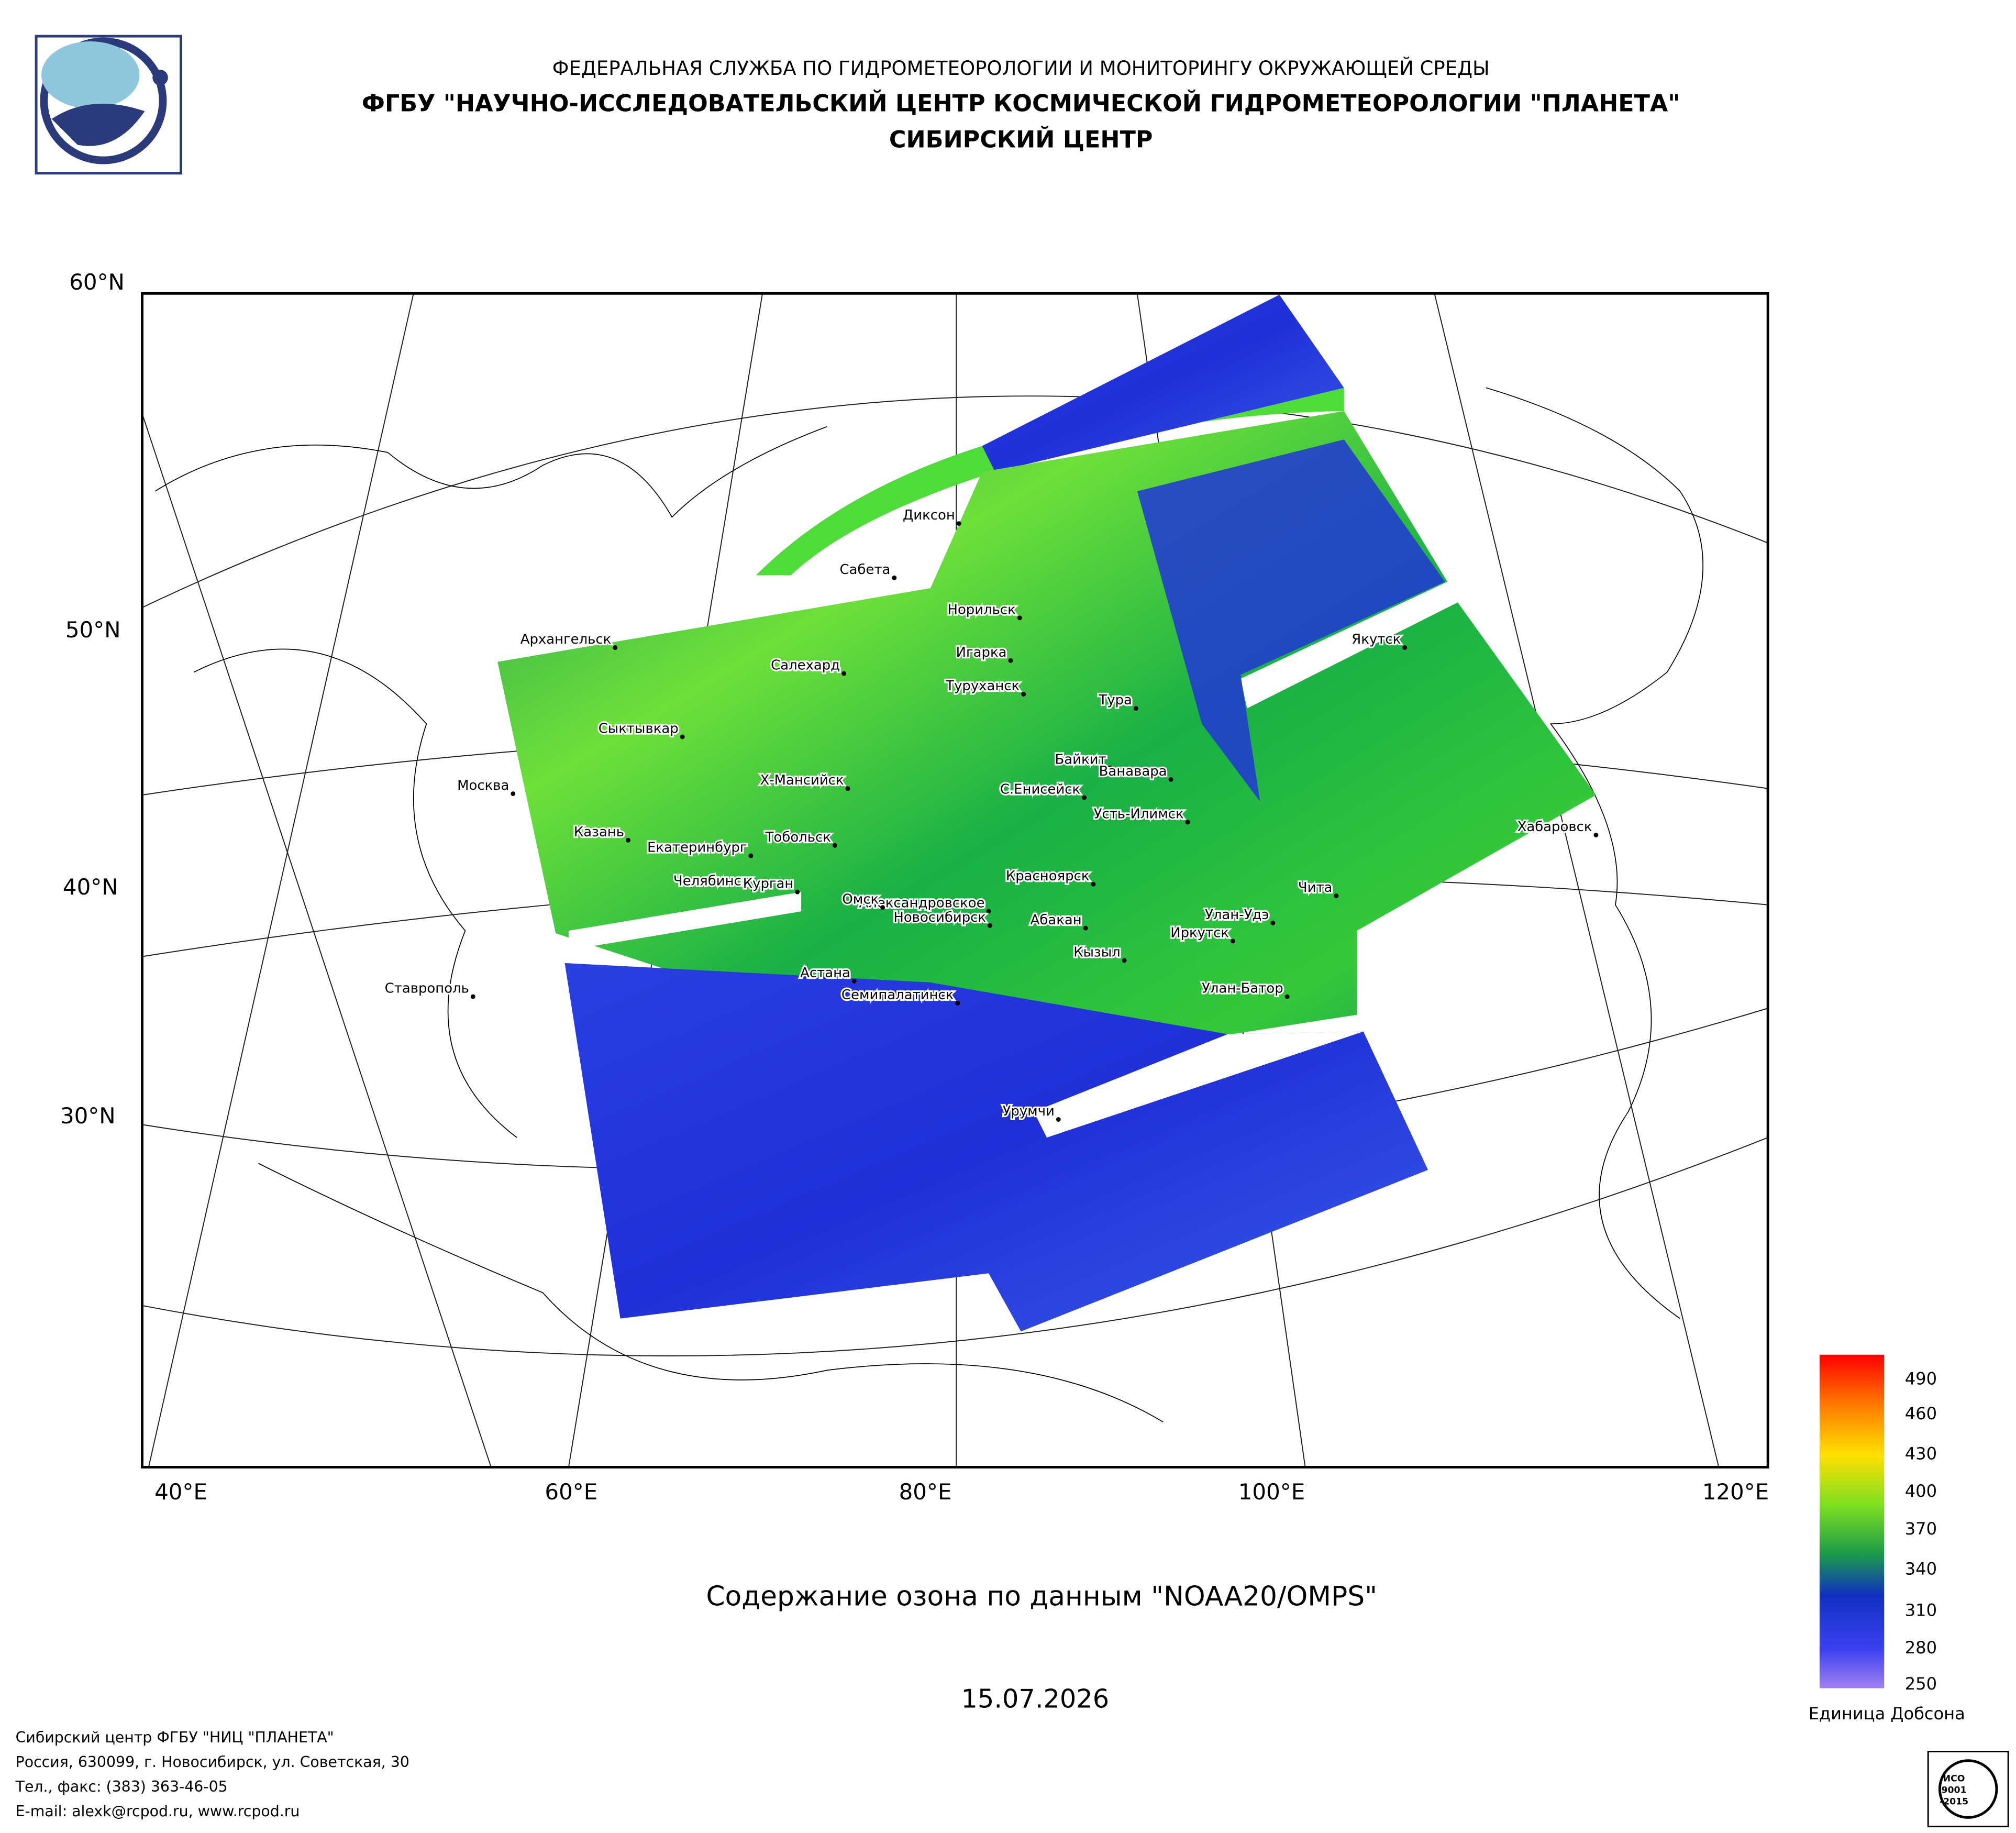 The image size is (2016, 1833). What do you see at coordinates (175, 1737) in the screenshot?
I see `footer-line: Сибирский центр ФГБУ "НИЦ "ПЛАНЕТА"` at bounding box center [175, 1737].